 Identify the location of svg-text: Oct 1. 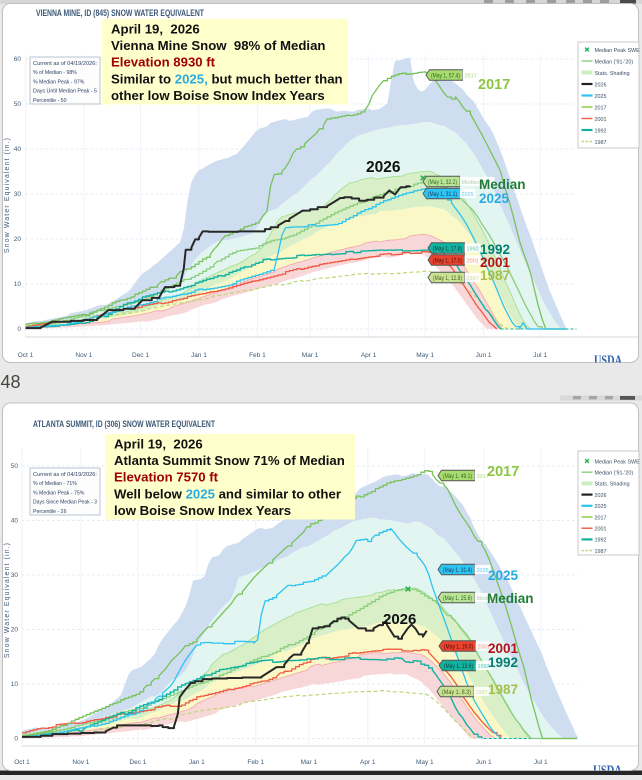
(22, 762).